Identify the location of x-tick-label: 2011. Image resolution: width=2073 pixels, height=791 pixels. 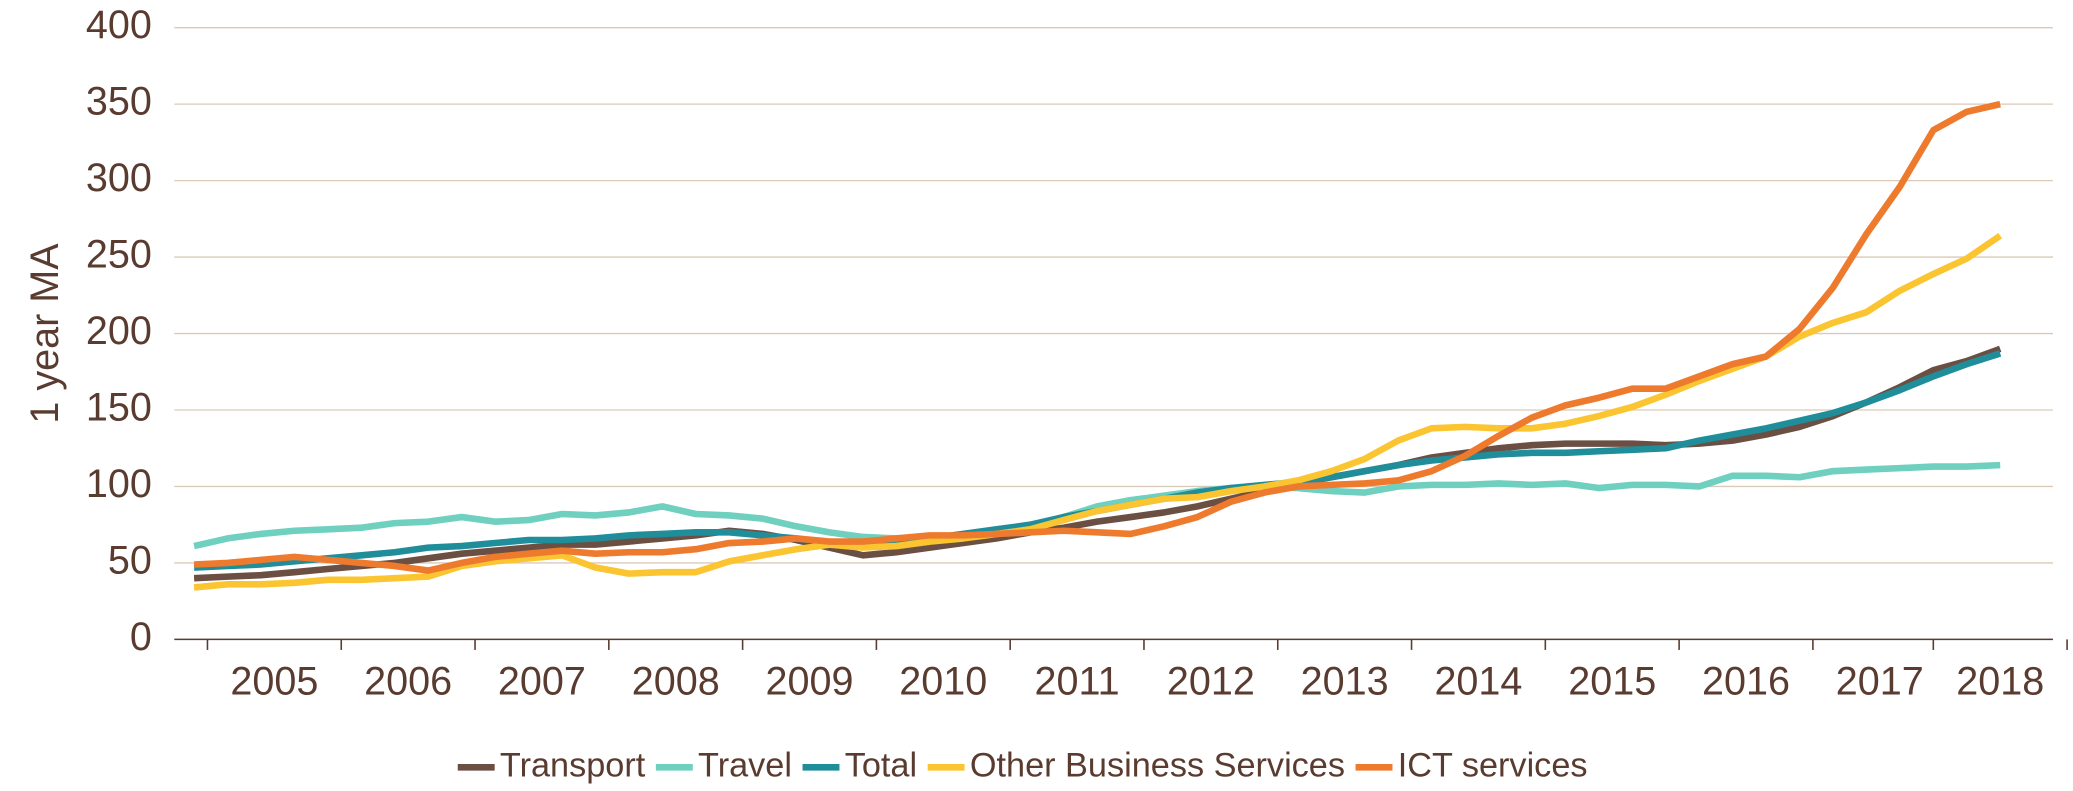
(1077, 682).